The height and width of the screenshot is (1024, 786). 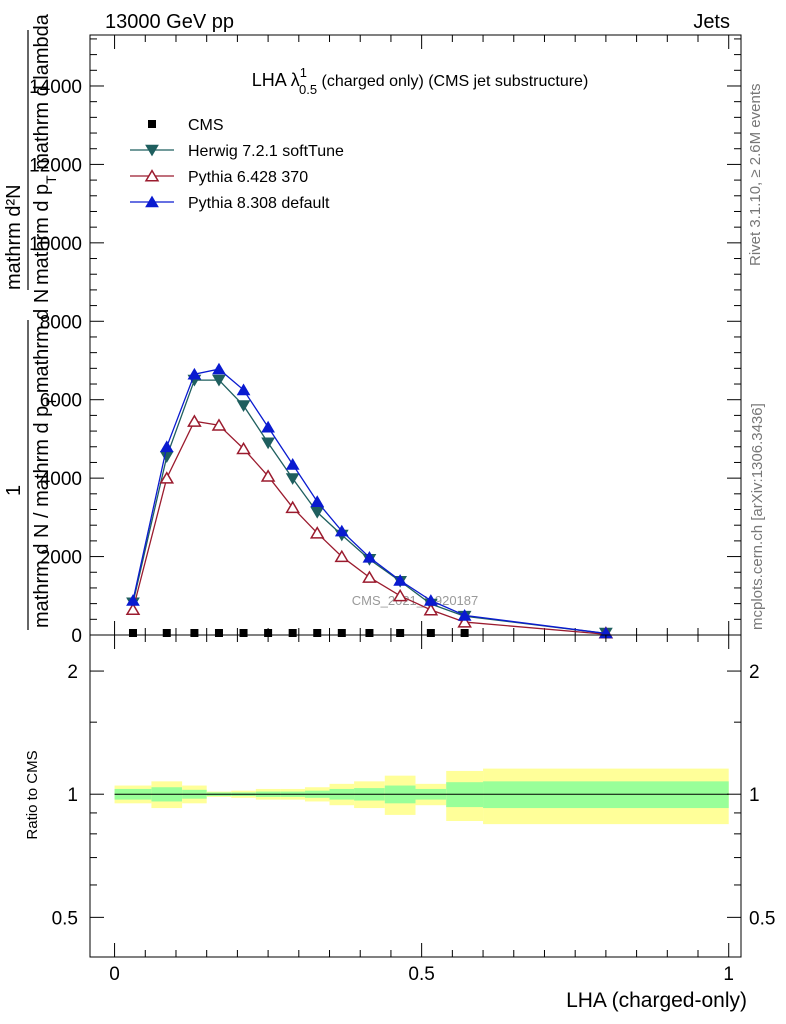 I want to click on ratio-y-tick-label: 1, so click(x=72, y=795).